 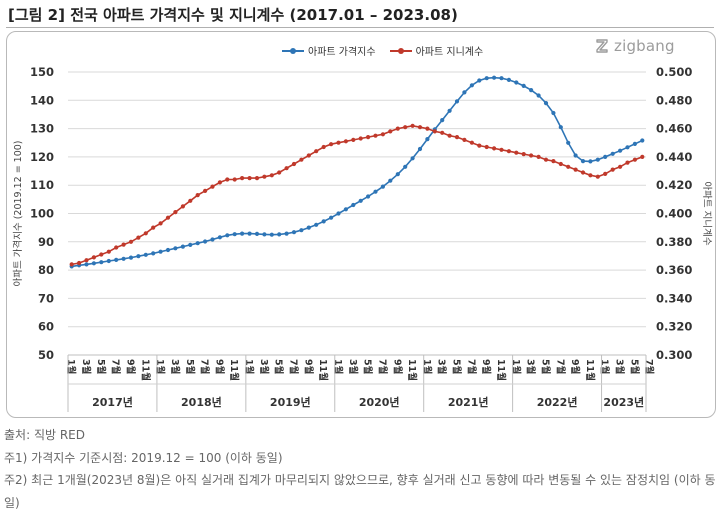 I want to click on y2-tick-label: 0.460, so click(x=674, y=129).